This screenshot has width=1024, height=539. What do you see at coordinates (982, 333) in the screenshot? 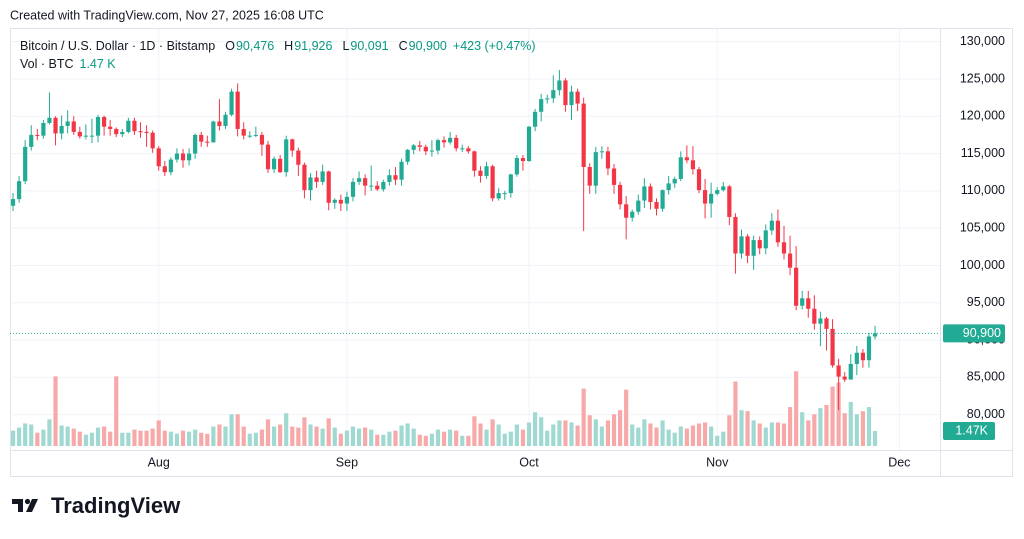
I see `last-price-label: 90,900` at bounding box center [982, 333].